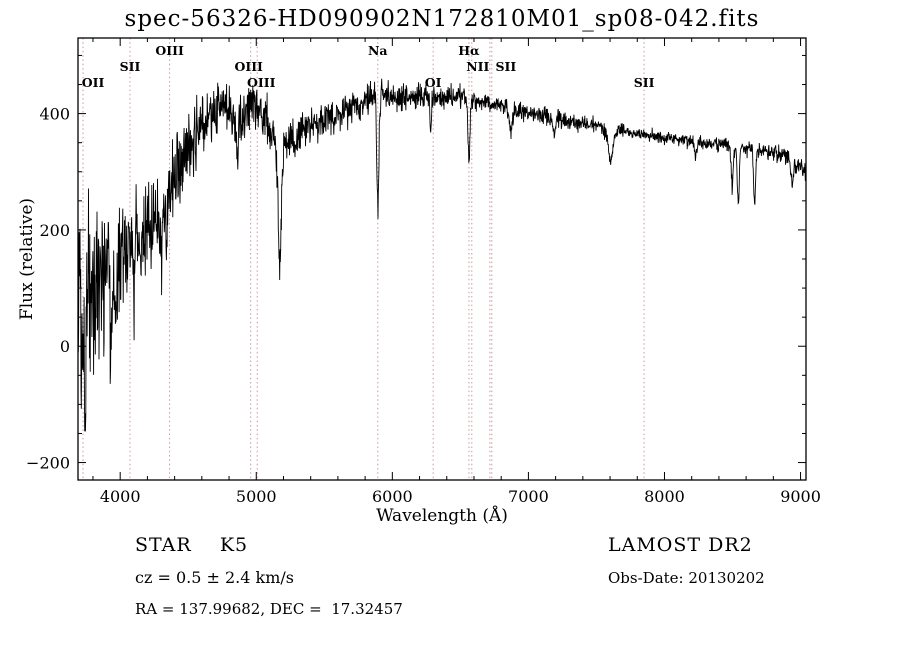 This screenshot has height=650, width=900. What do you see at coordinates (192, 545) in the screenshot?
I see `object-class-label: STAR K5` at bounding box center [192, 545].